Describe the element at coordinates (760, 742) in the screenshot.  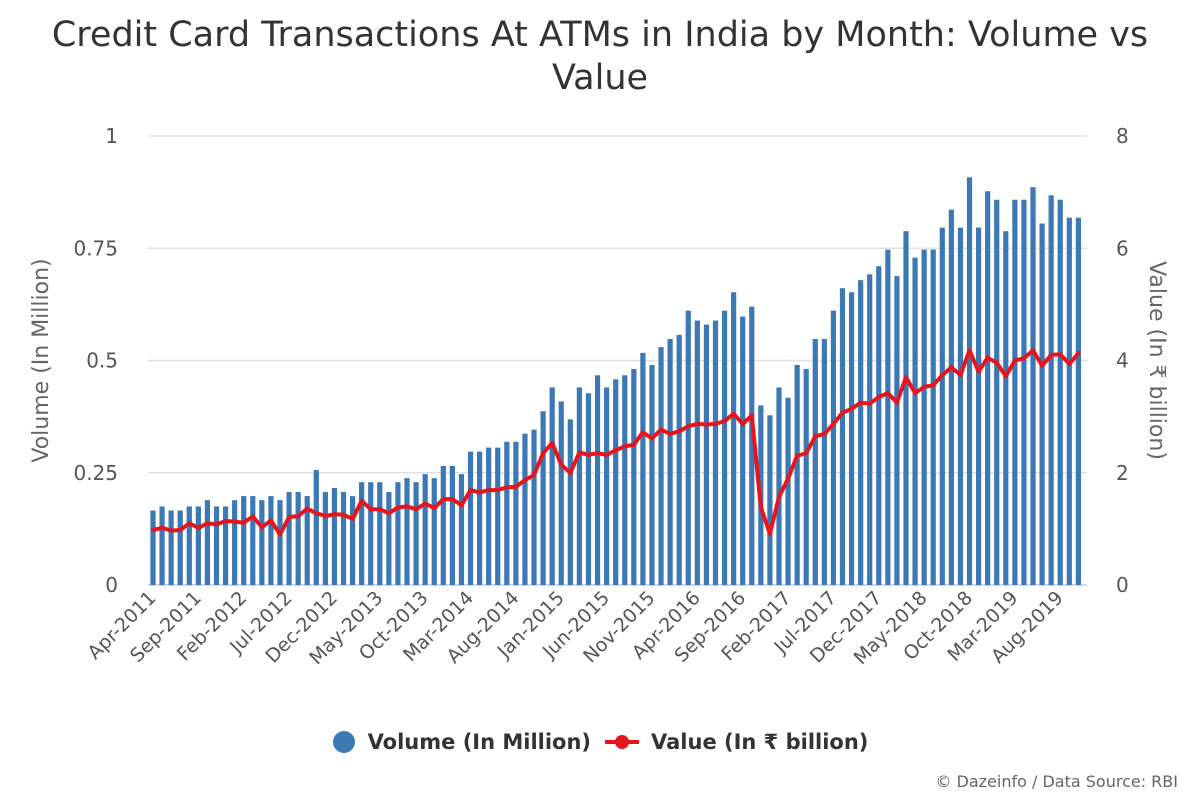
I see `legend-value-label: Value (In ₹ billion)` at that location.